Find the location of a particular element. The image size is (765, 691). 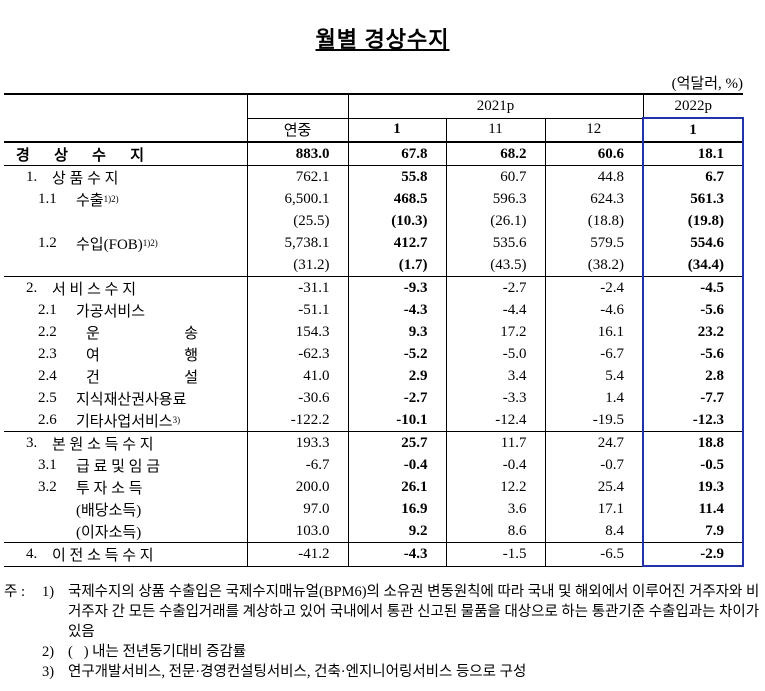

label-wrap: 경 상 수 지 is located at coordinates (125, 154).